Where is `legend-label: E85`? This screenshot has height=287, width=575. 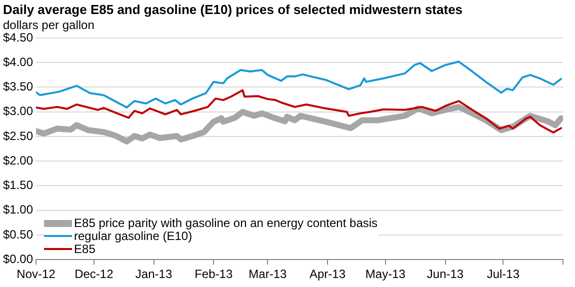 legend-label: E85 is located at coordinates (85, 249).